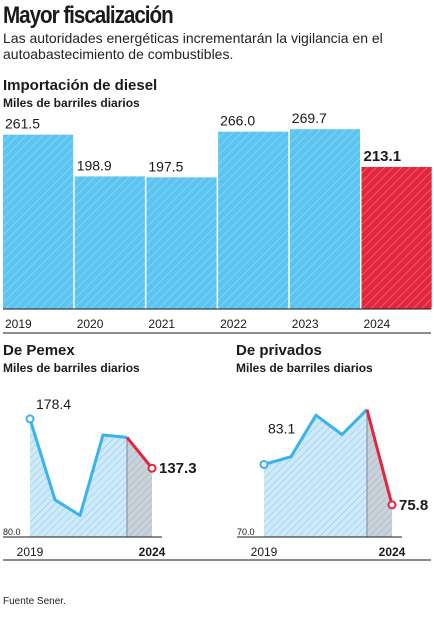  What do you see at coordinates (383, 156) in the screenshot?
I see `bar-value-label-2024: 213.1` at bounding box center [383, 156].